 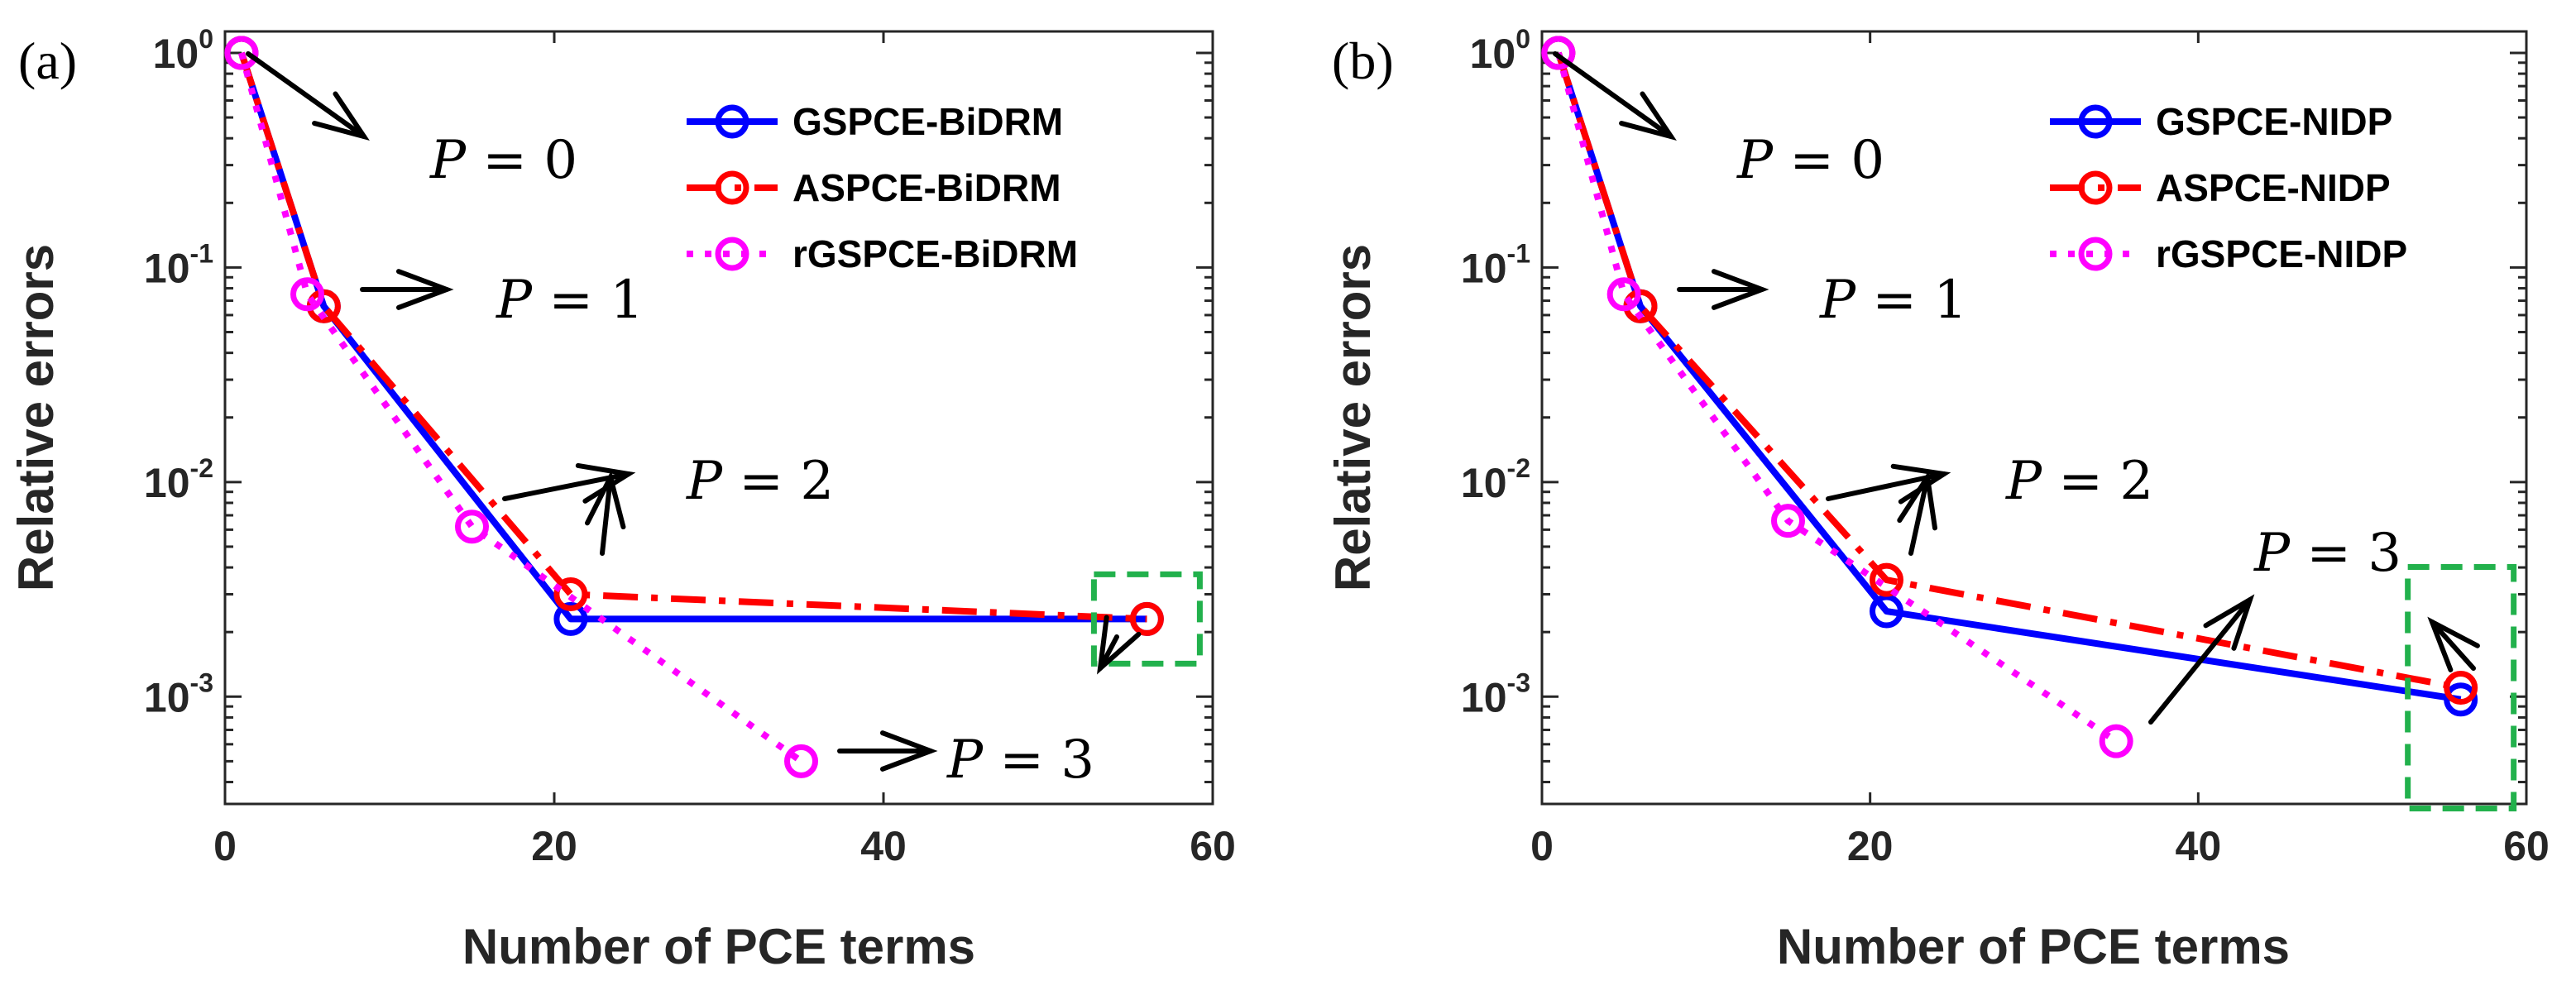 I want to click on legend-marker-rgspce-bidrm, so click(x=732, y=254).